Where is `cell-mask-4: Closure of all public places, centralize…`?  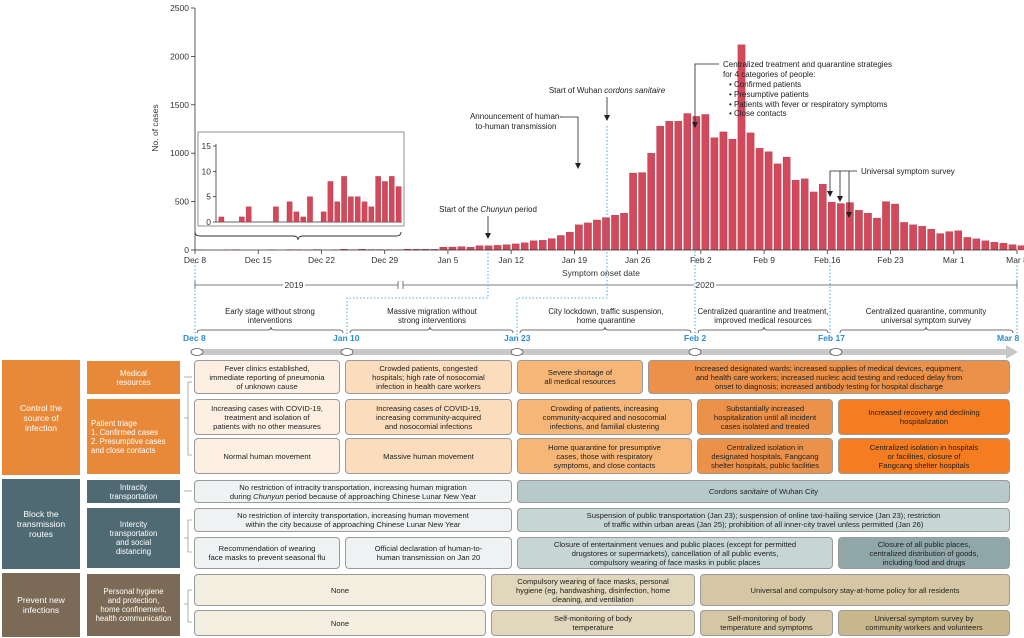
cell-mask-4: Closure of all public places, centralize… is located at coordinates (924, 553).